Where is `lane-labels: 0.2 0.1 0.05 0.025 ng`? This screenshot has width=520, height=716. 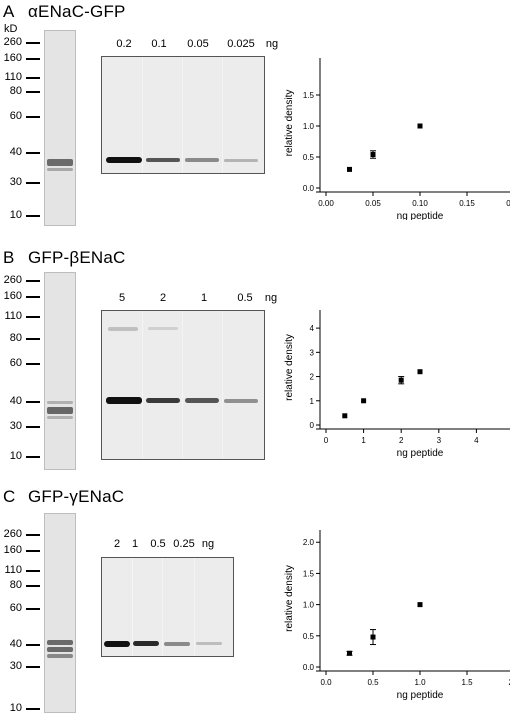 lane-labels: 0.2 0.1 0.05 0.025 ng is located at coordinates (190, 45).